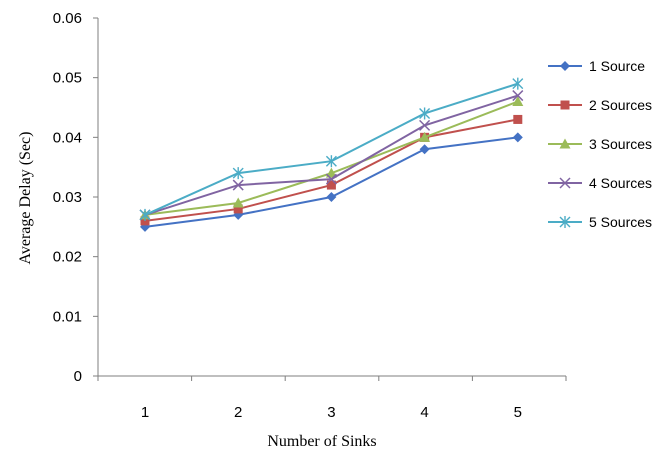  Describe the element at coordinates (620, 183) in the screenshot. I see `legend-label: 4 Sources` at that location.